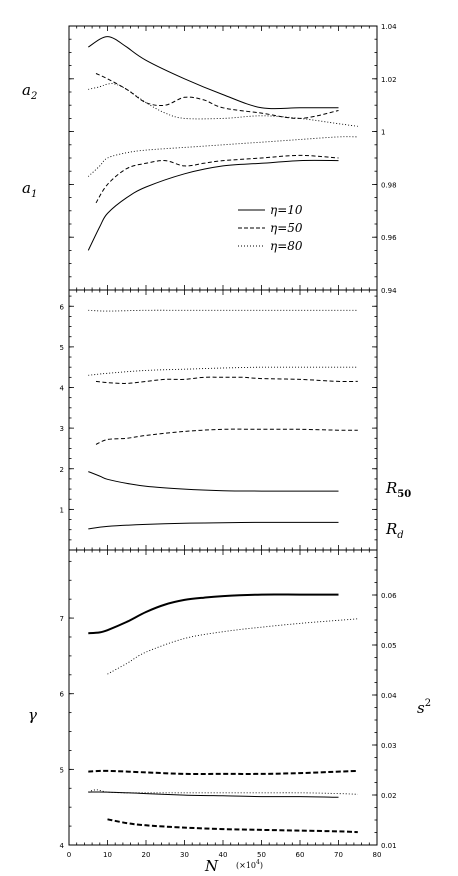 The image size is (458, 876). Describe the element at coordinates (389, 696) in the screenshot. I see `y-right-label-bot-0.04: 0.04` at that location.